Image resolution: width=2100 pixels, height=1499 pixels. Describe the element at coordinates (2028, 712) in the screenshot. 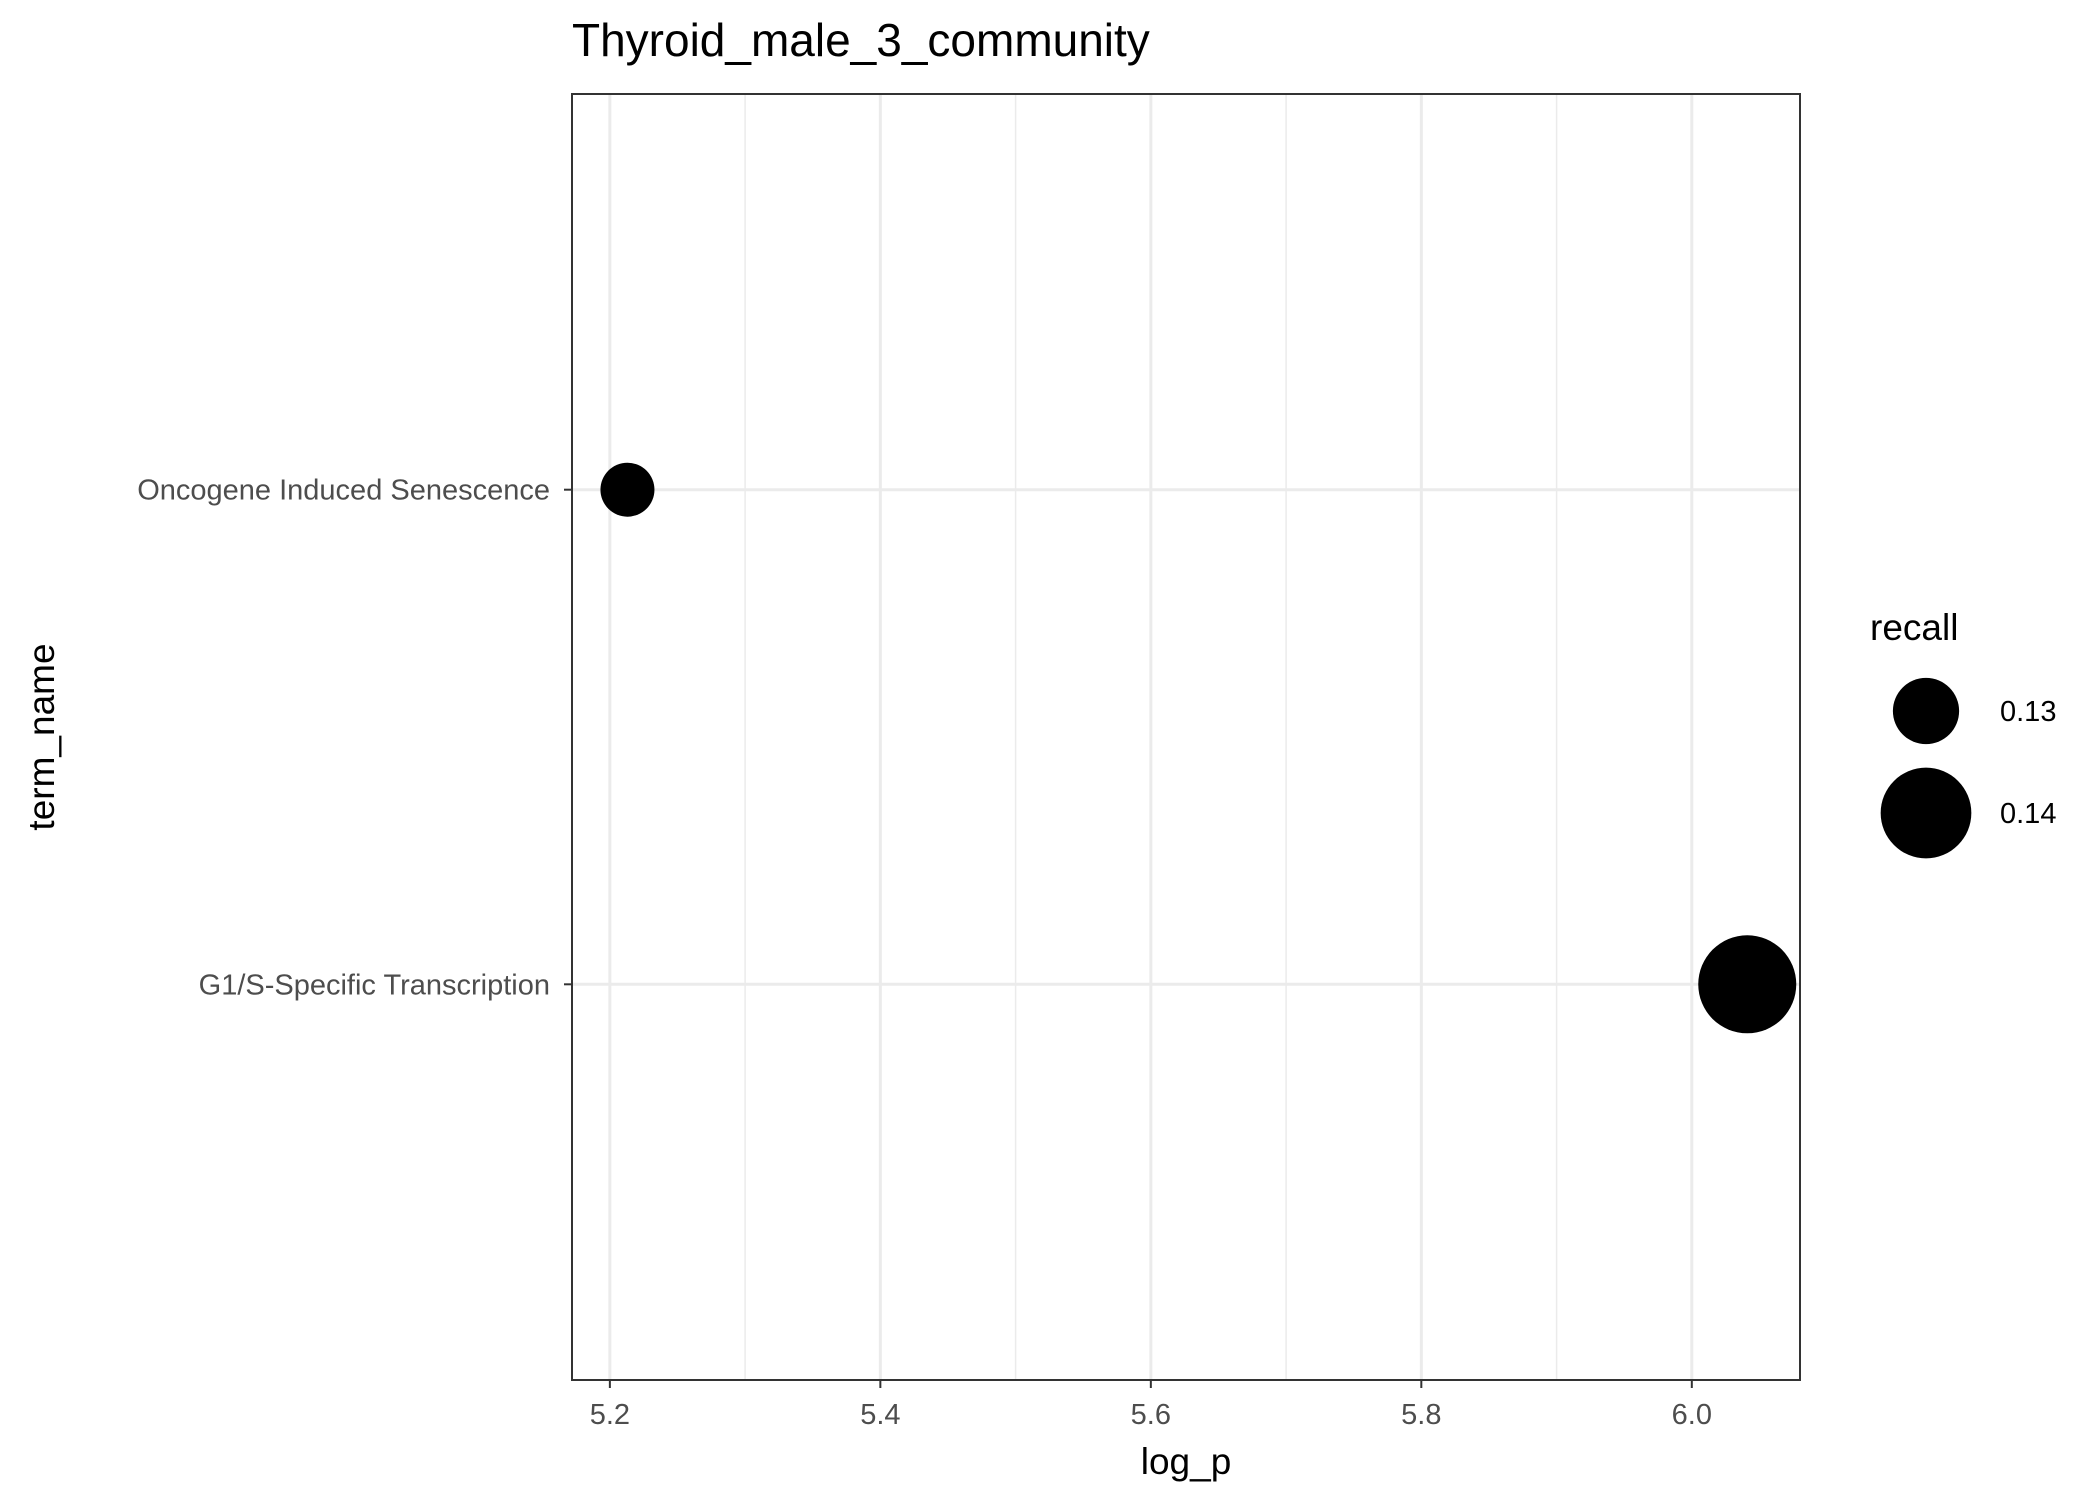

I see `legend-label: 0.13` at that location.